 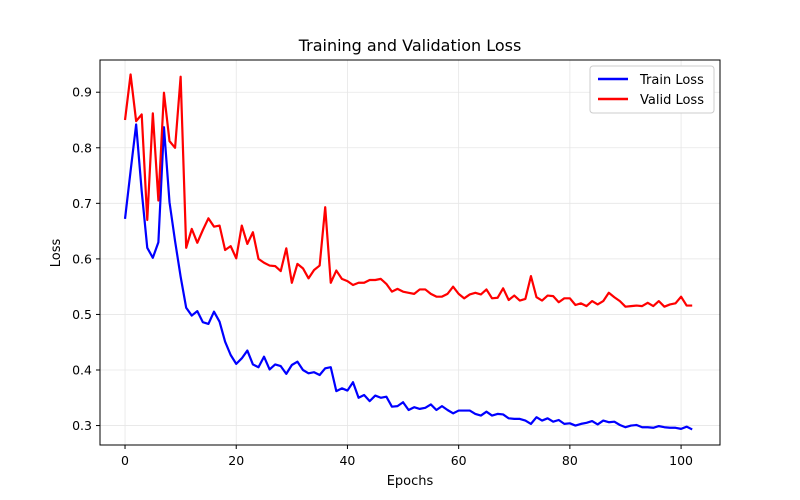 I want to click on x-tick-label: 60, so click(x=459, y=460).